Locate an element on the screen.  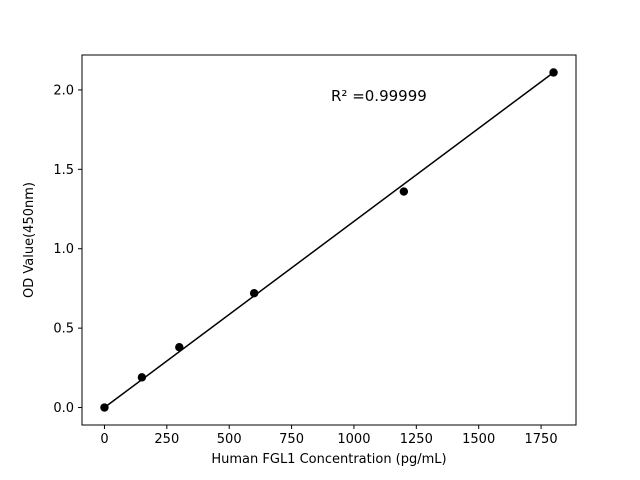
x-tick-label: 1750 is located at coordinates (541, 439).